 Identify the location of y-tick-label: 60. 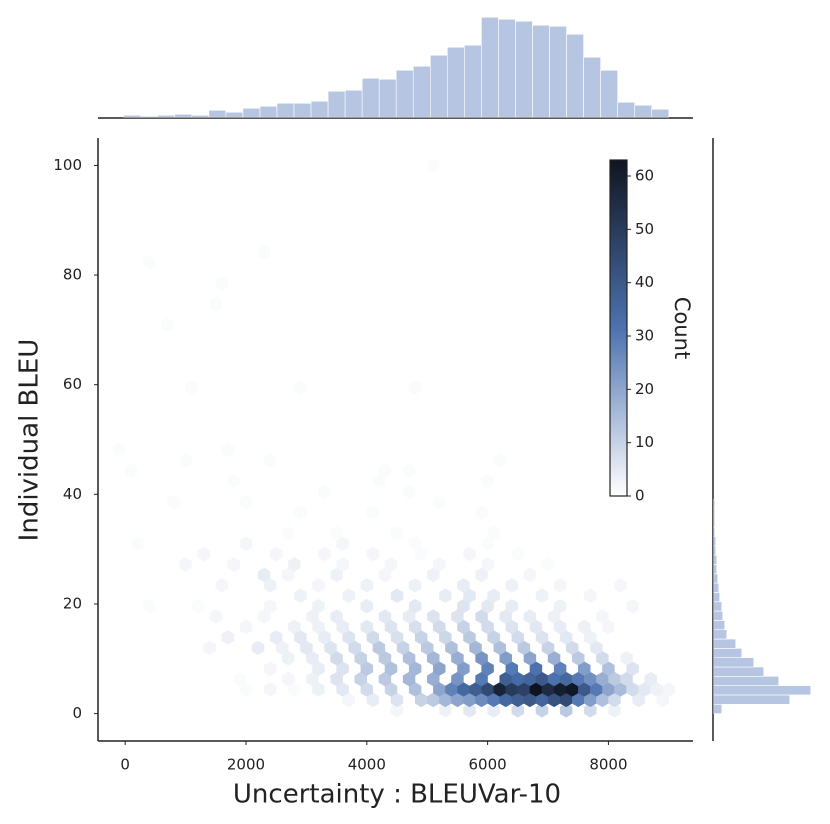
(72, 384).